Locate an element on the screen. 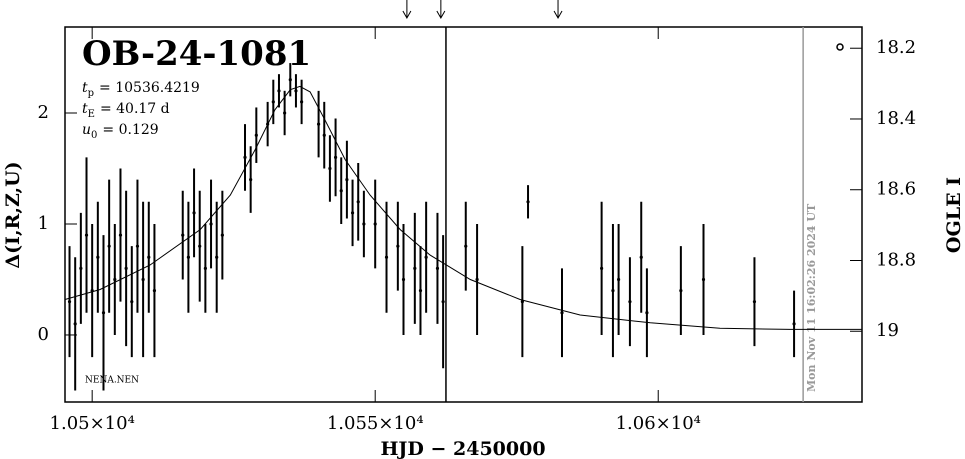 This screenshot has width=965, height=459. y2-axis-label: OGLE I is located at coordinates (954, 215).